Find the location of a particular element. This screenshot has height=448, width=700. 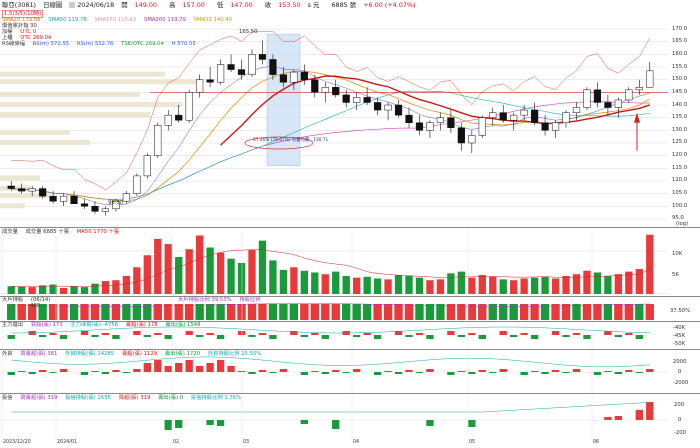

holders-legend: 大戶持股 (06/14) 大戶持股比例 39.53% 持股比例 is located at coordinates (134, 300).